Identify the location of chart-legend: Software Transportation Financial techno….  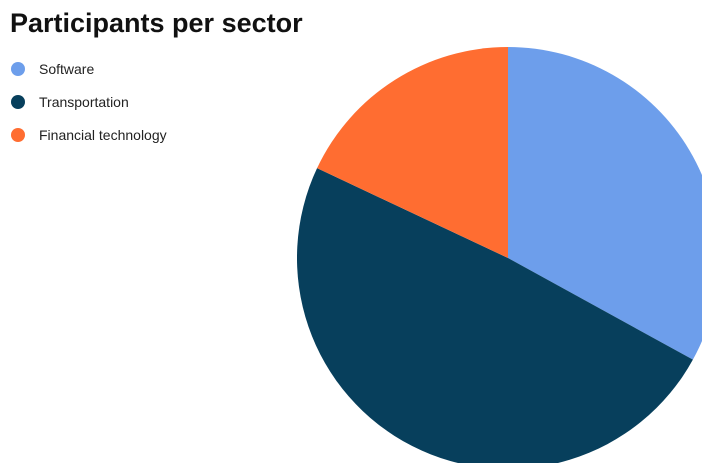
(89, 101).